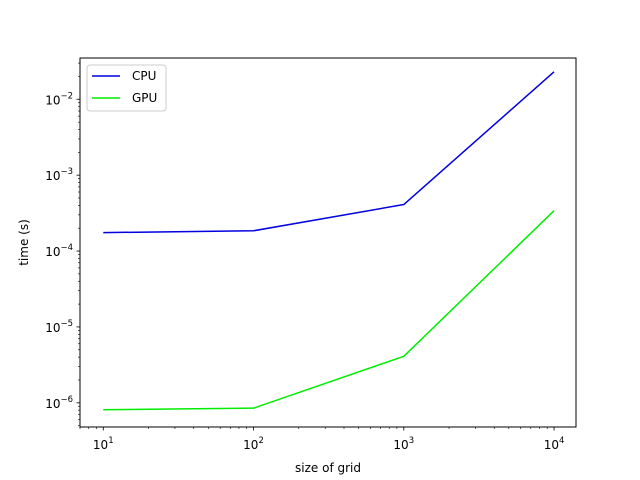 This screenshot has width=640, height=480. What do you see at coordinates (144, 98) in the screenshot?
I see `legend-label-gpu: GPU` at bounding box center [144, 98].